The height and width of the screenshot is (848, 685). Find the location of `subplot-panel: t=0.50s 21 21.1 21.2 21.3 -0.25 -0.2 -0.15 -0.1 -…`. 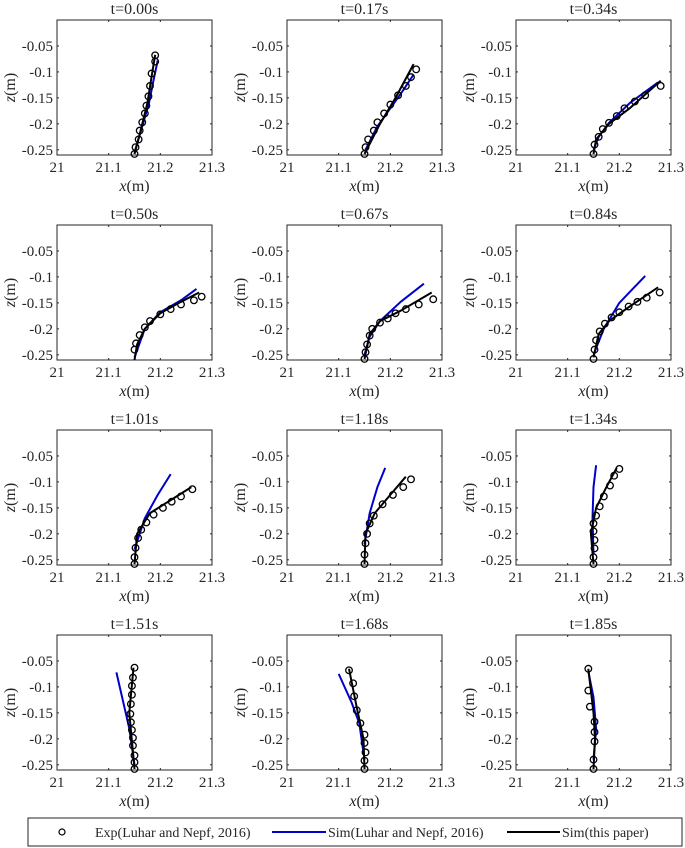

subplot-panel: t=0.50s 21 21.1 21.2 21.3 -0.25 -0.2 -0.15 -0.1 -… is located at coordinates (113, 303).